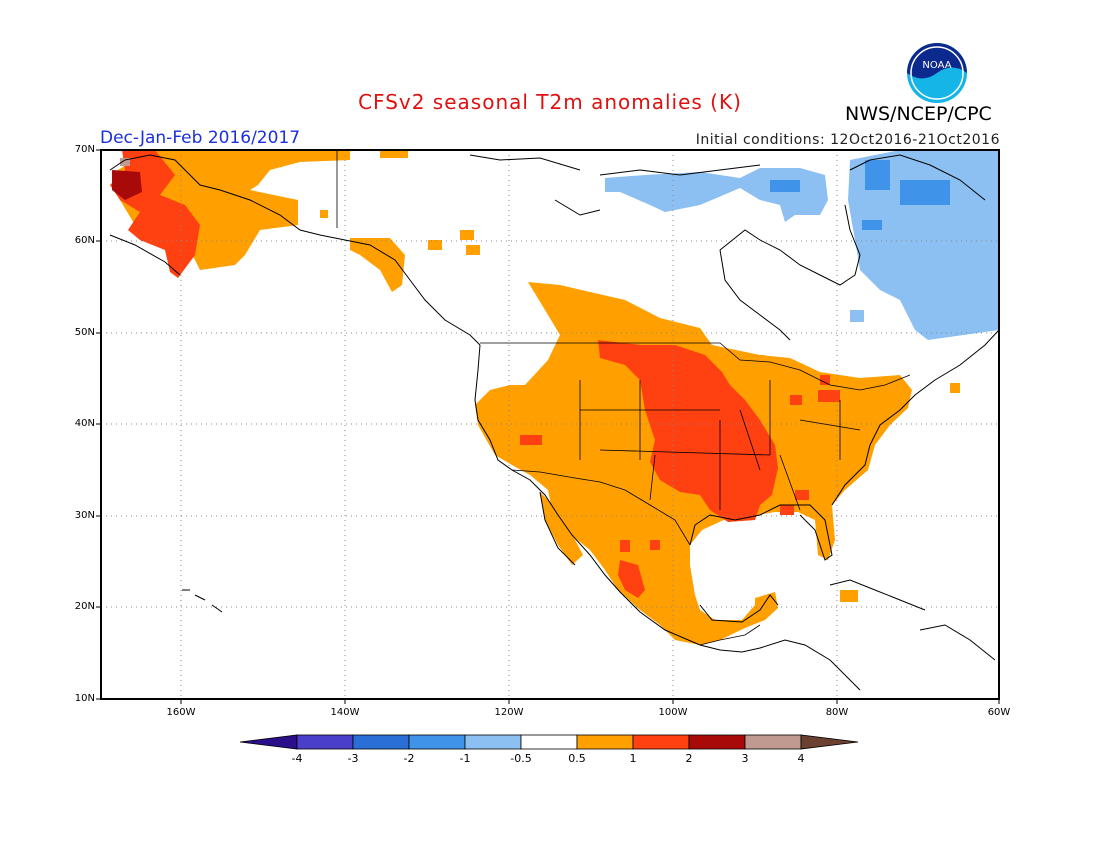  Describe the element at coordinates (925, 192) in the screenshot. I see `baffin-cold-cell-b` at that location.